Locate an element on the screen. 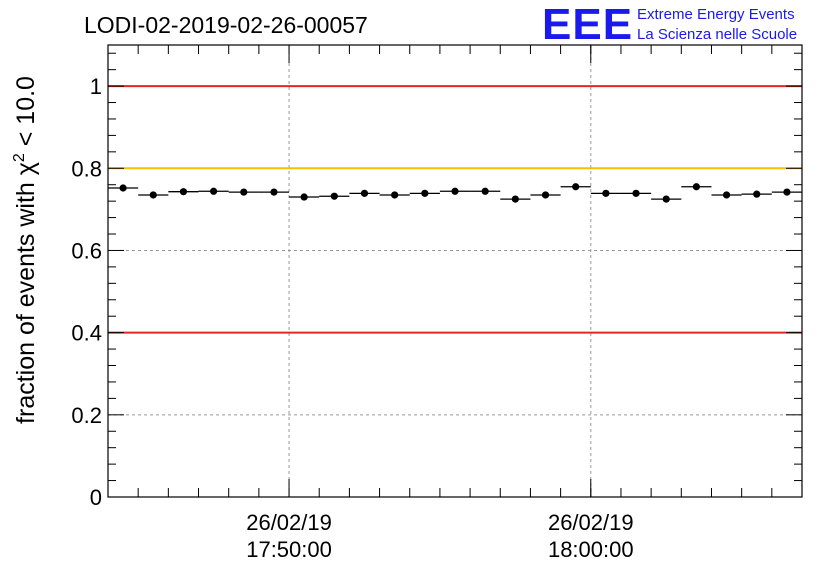 This screenshot has height=572, width=836. data-series is located at coordinates (455, 193).